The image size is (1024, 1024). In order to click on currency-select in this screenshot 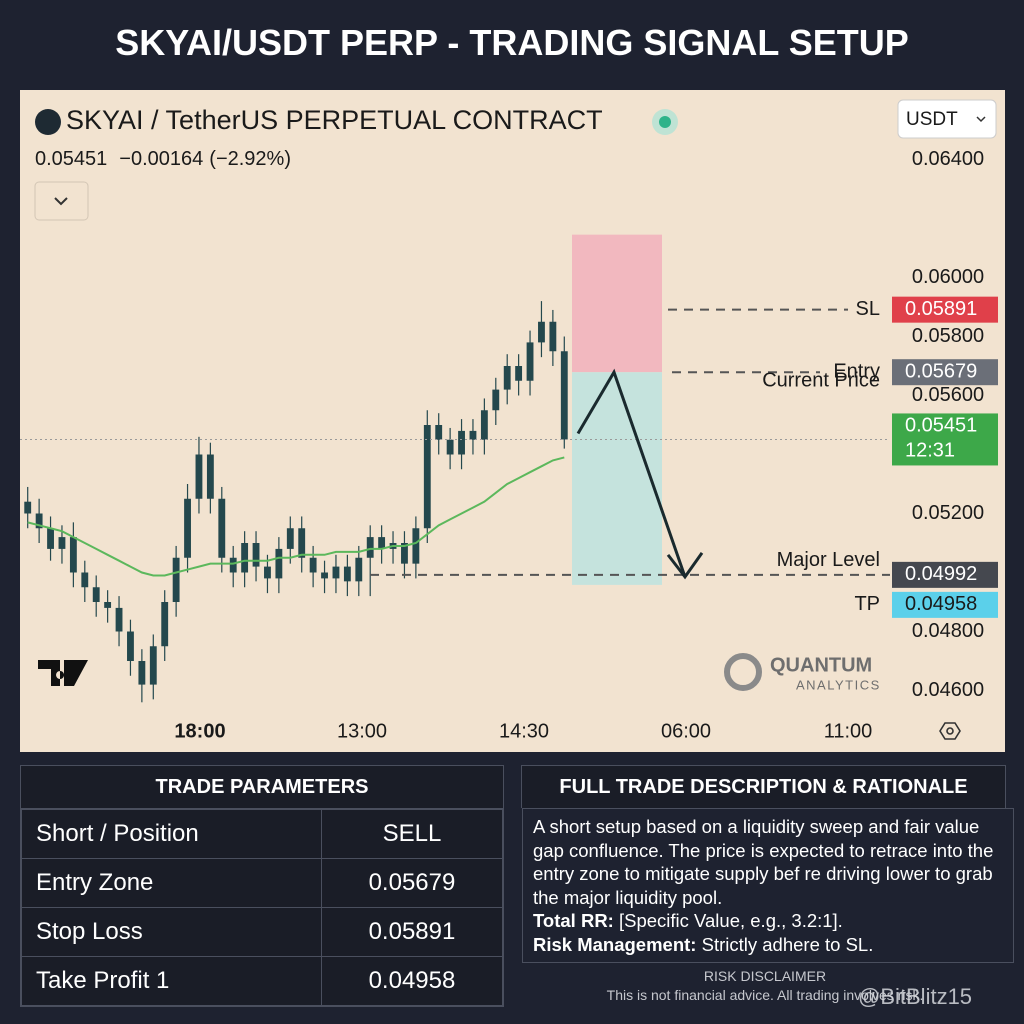, I will do `click(947, 119)`.